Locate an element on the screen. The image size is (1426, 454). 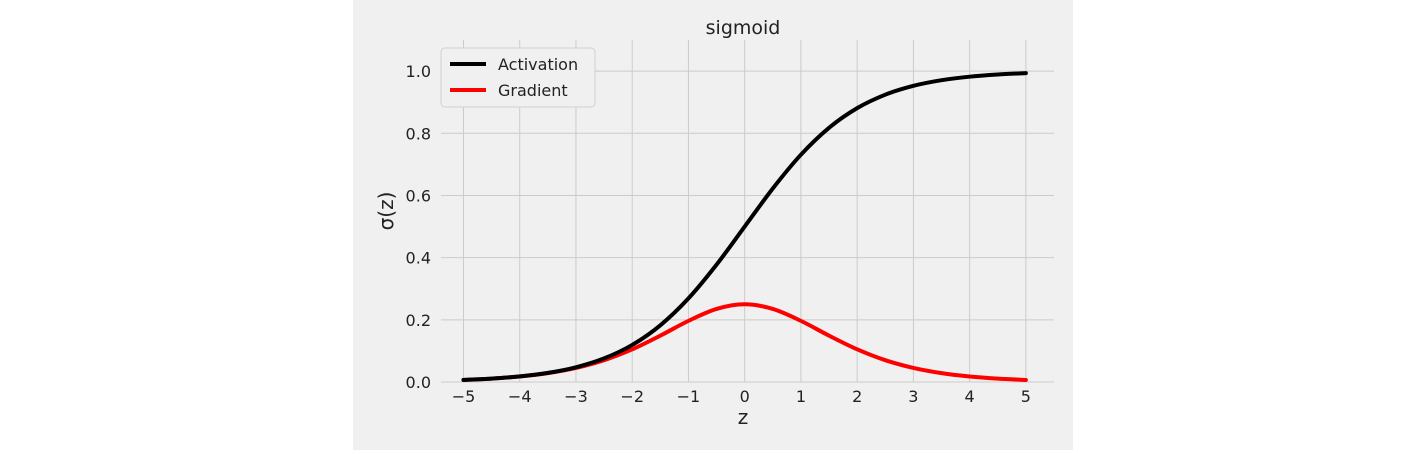
x-tick-label: 0 is located at coordinates (745, 396).